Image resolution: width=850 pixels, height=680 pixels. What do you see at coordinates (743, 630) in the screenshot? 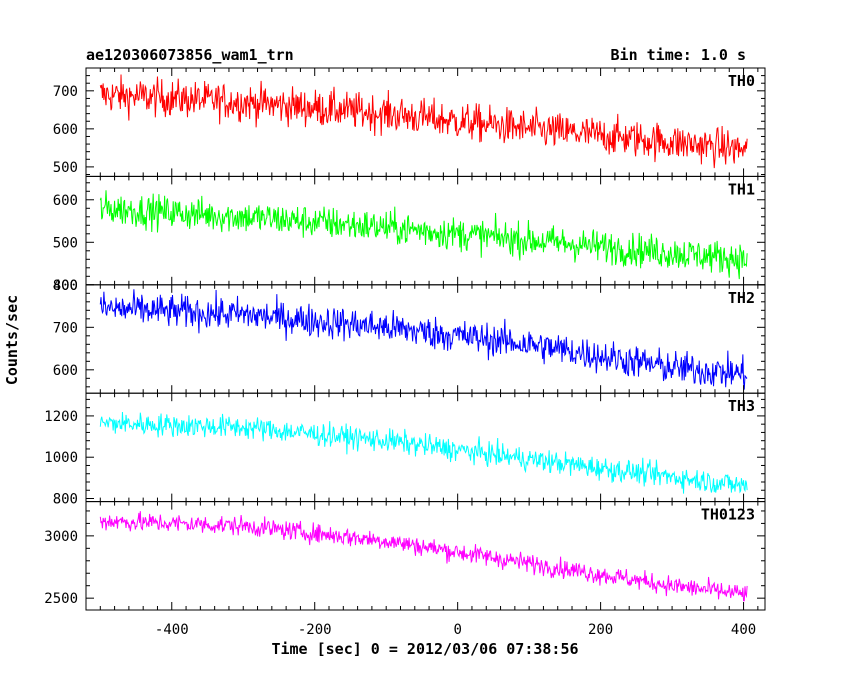
I see `x-tick-label: 400` at bounding box center [743, 630].